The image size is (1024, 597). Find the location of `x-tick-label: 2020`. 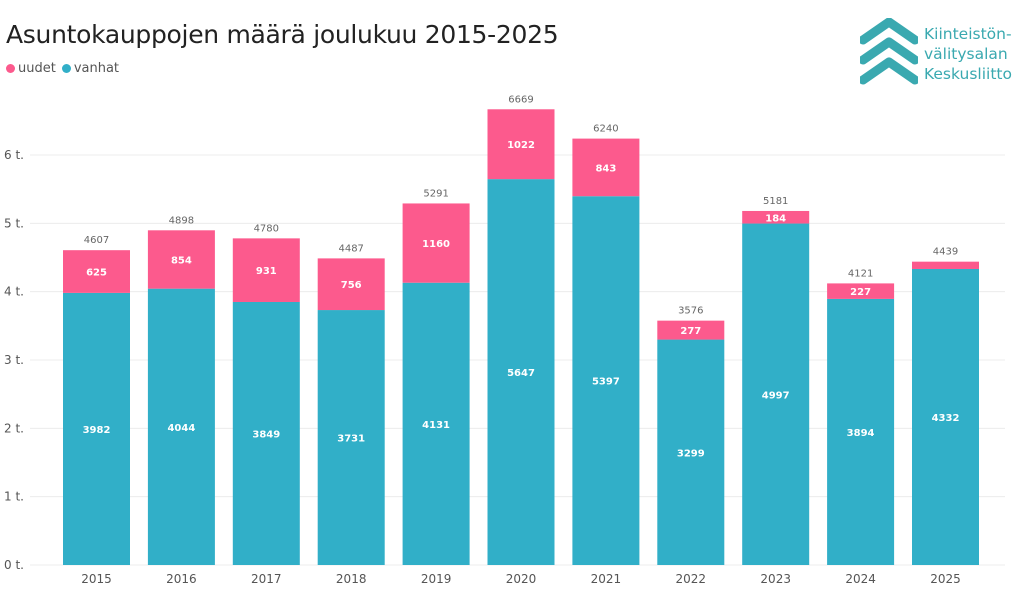

x-tick-label: 2020 is located at coordinates (521, 579).